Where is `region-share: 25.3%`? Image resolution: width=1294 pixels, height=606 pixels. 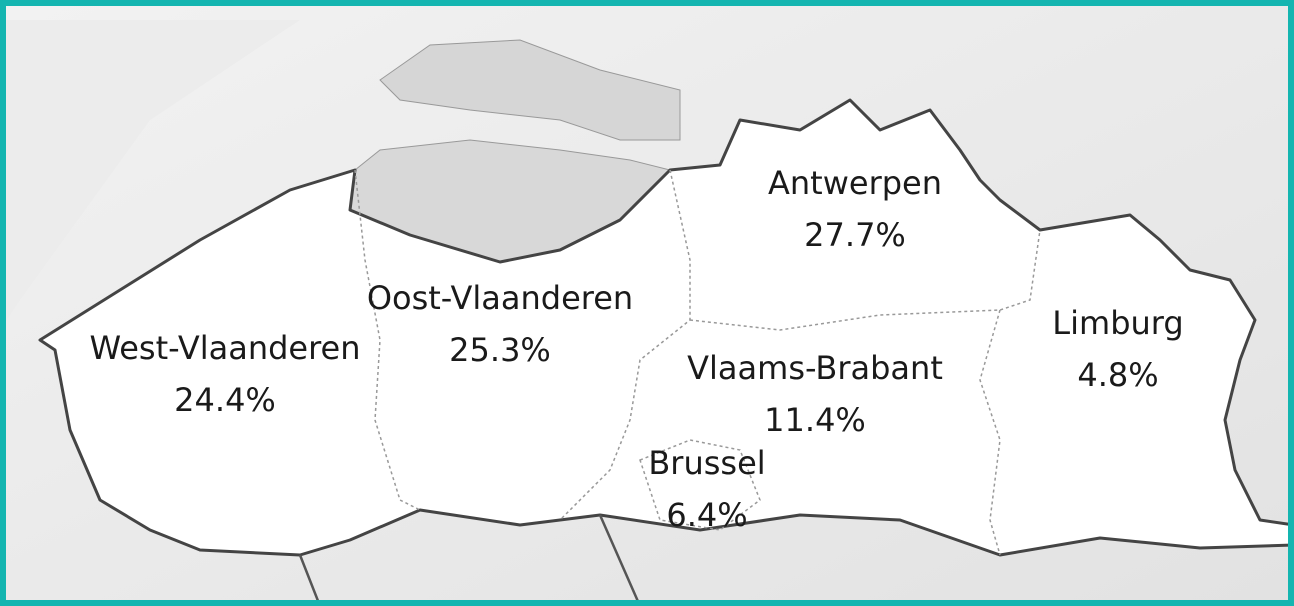 region-share: 25.3% is located at coordinates (500, 350).